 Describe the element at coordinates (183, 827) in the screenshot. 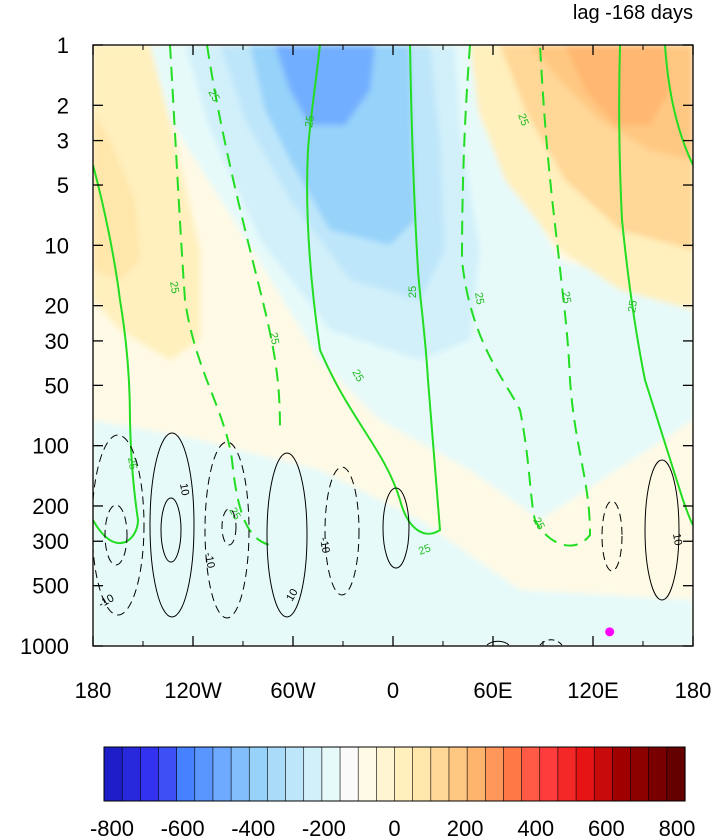

I see `colorbar-label: -600` at that location.